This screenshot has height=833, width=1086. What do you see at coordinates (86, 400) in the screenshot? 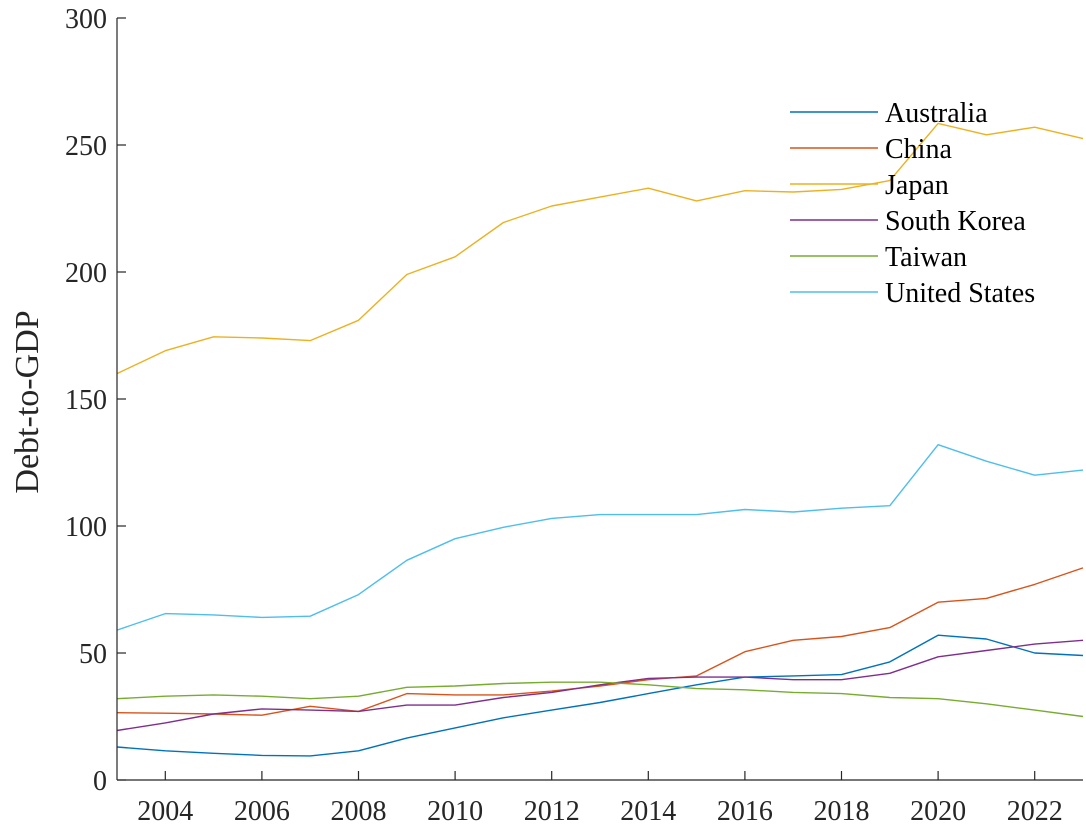
I see `y-tick-label: 150` at bounding box center [86, 400].